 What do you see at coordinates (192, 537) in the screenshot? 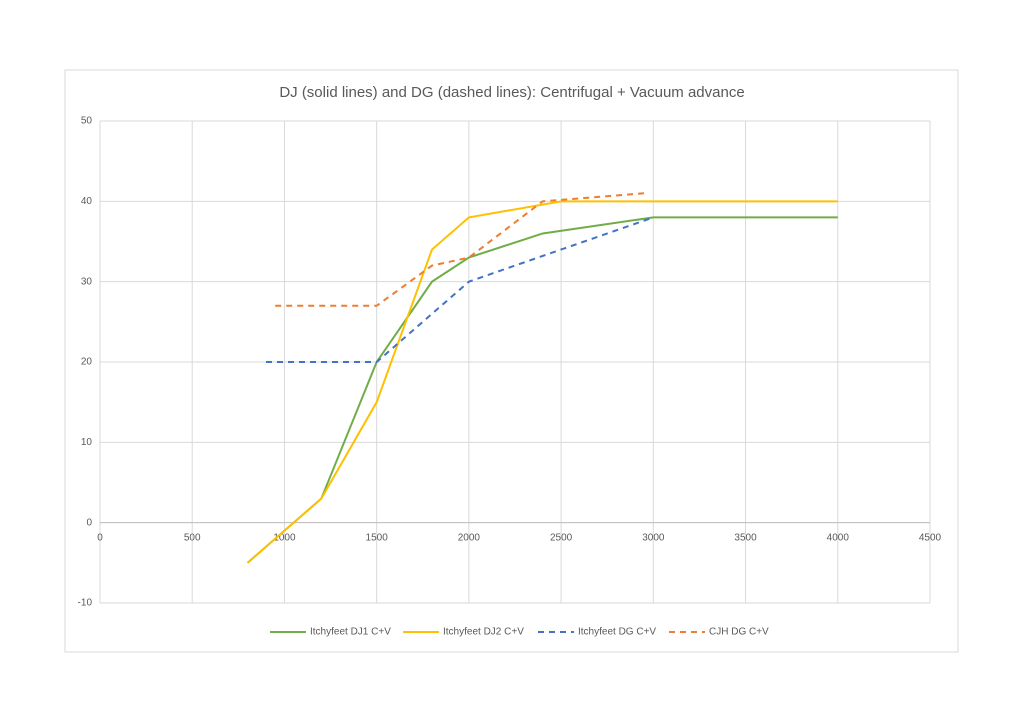
I see `x-tick-label: 500` at bounding box center [192, 537].